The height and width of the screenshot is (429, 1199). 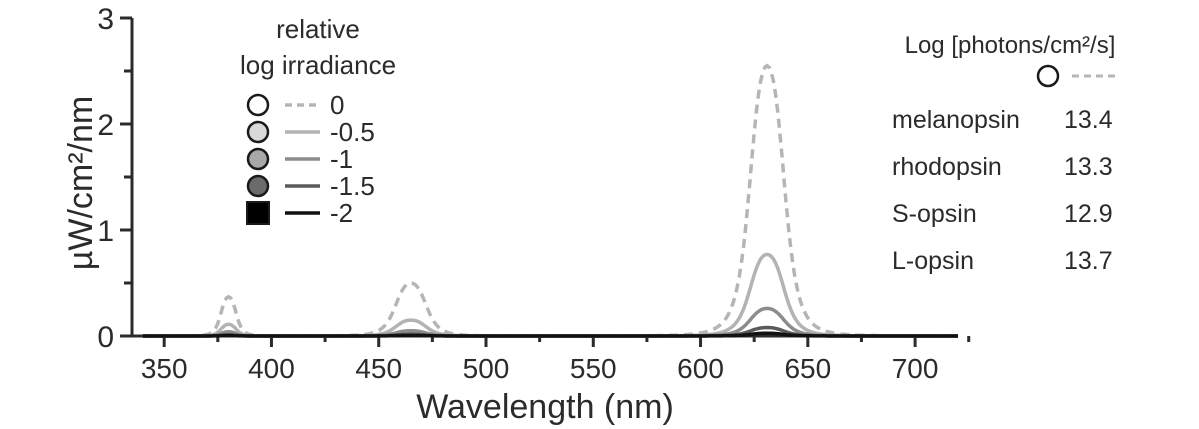 What do you see at coordinates (337, 105) in the screenshot?
I see `legend-label: 0` at bounding box center [337, 105].